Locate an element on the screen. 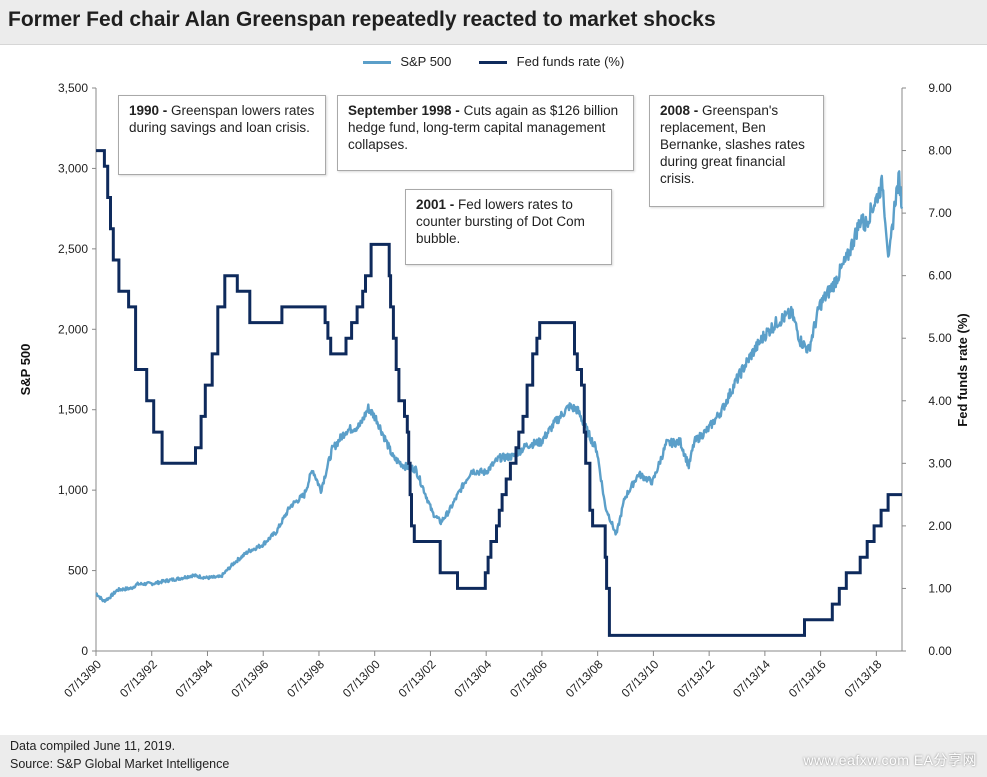 This screenshot has width=987, height=777. annotation-1998-bold: September 1998 - is located at coordinates (404, 110).